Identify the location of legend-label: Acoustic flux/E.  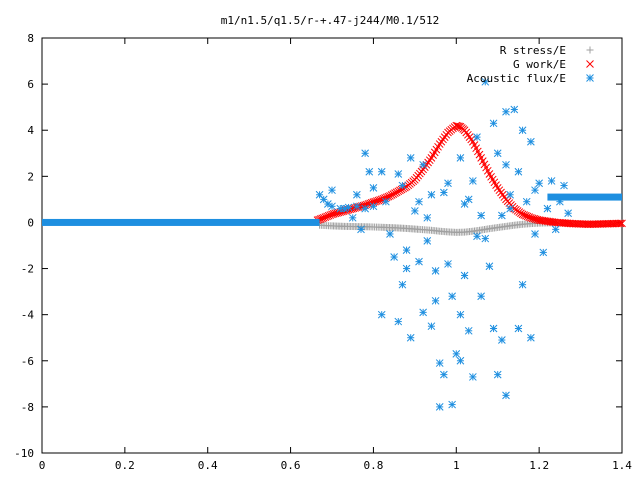
(516, 78).